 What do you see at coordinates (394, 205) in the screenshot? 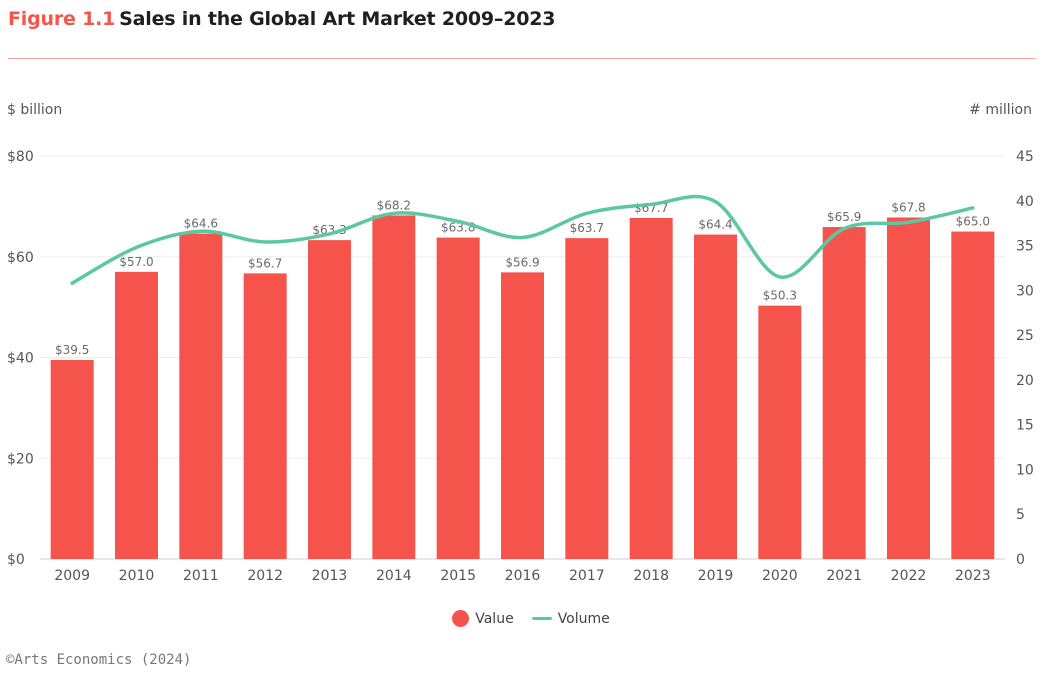
I see `bar-value-label: $68.2` at bounding box center [394, 205].